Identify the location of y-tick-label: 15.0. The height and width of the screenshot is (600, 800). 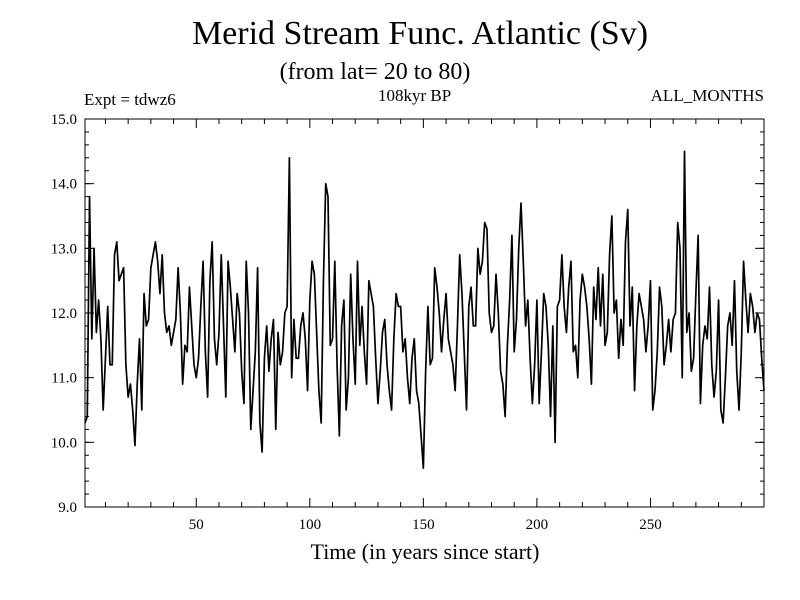
(64, 120).